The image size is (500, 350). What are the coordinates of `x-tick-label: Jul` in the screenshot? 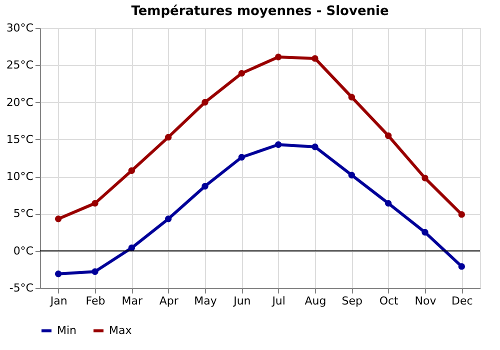 It's located at (278, 301).